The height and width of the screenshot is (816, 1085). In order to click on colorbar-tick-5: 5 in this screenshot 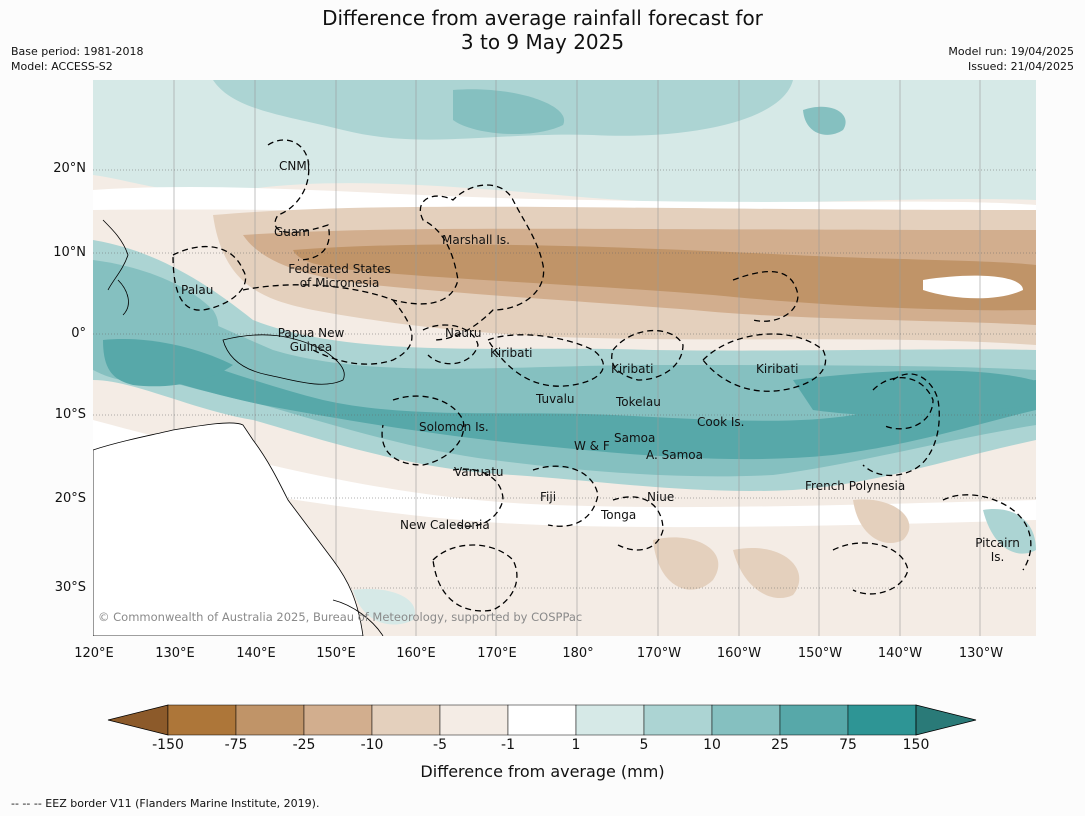, I will do `click(644, 745)`.